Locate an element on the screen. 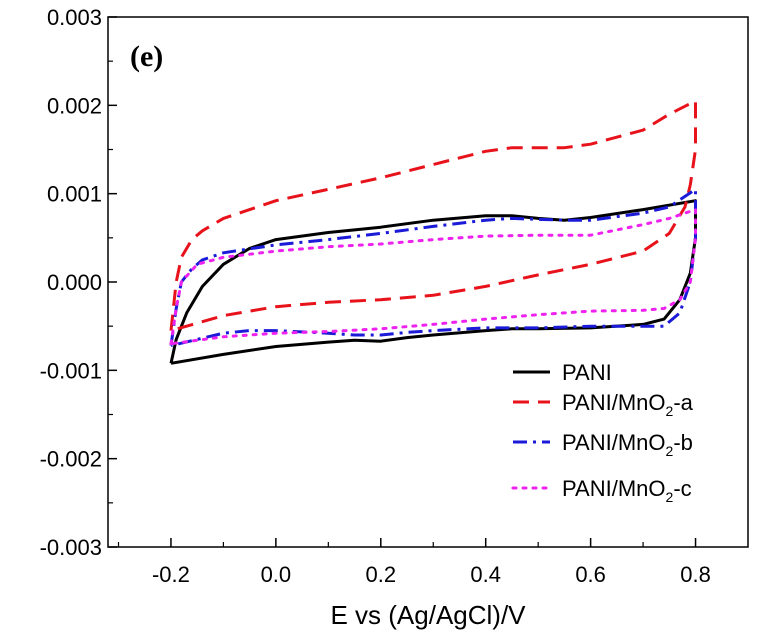 The image size is (764, 638). y-tick-label: -0.001 is located at coordinates (71, 370).